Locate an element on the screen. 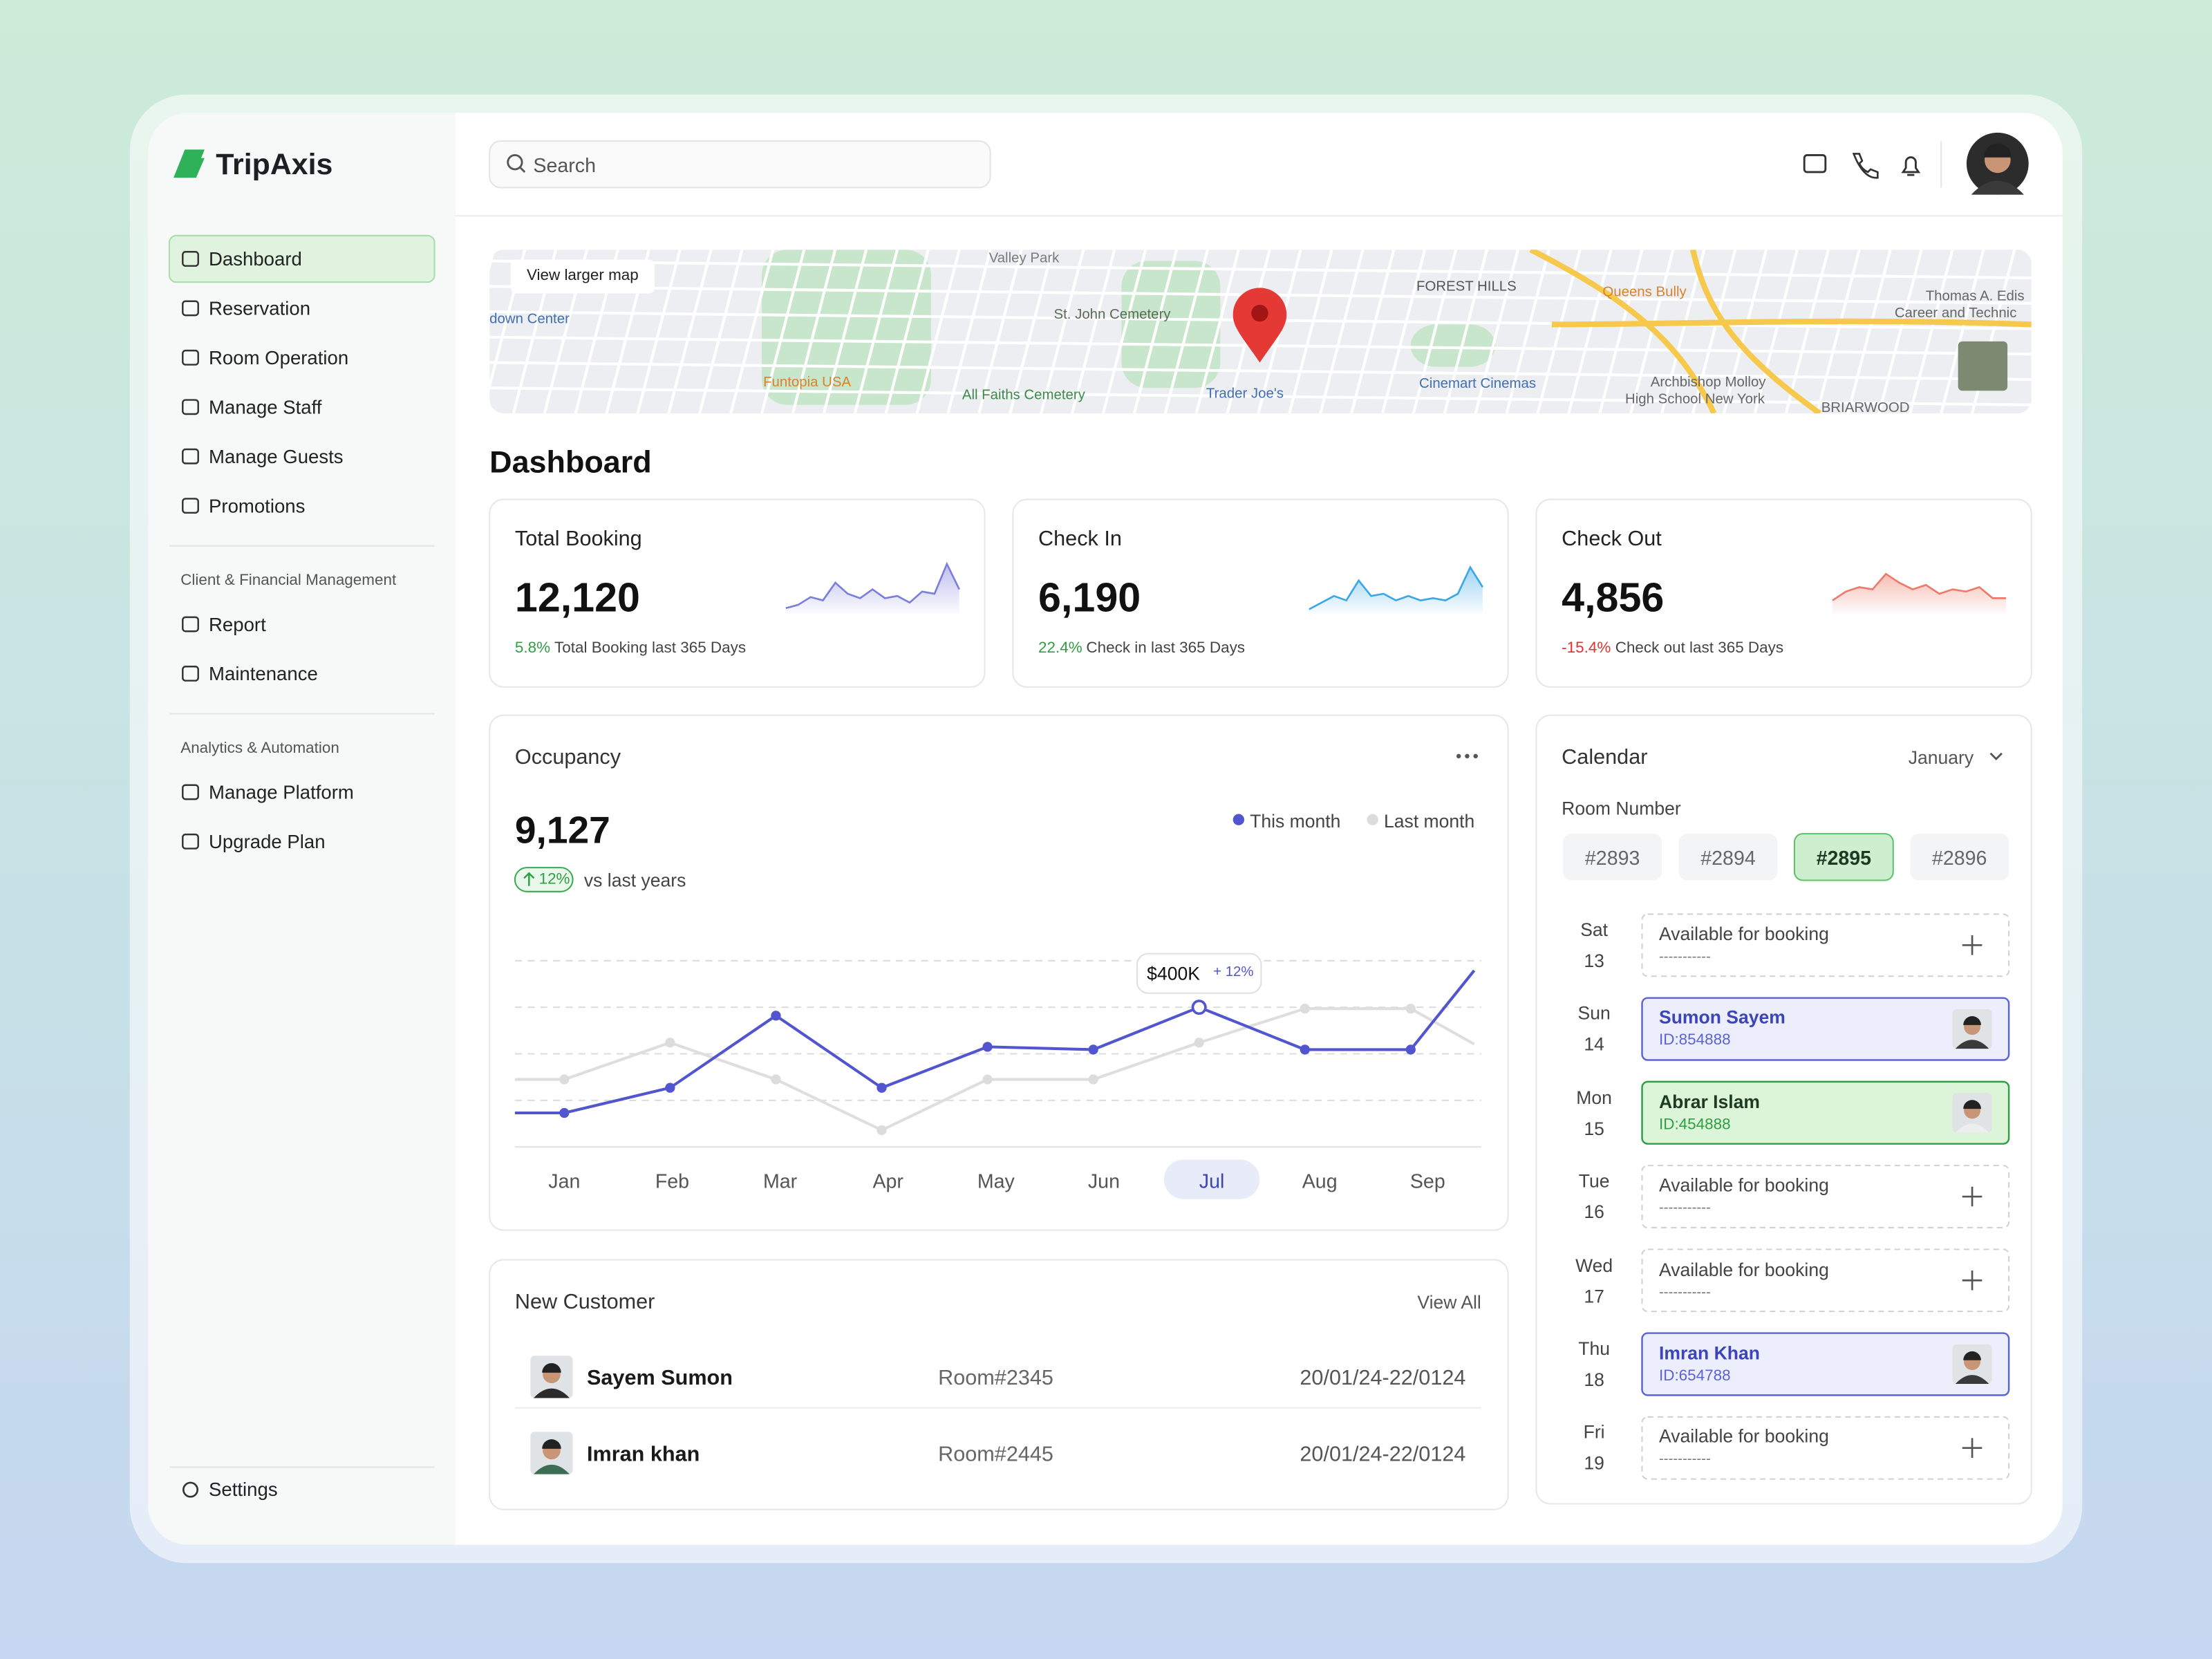  view-all: View All is located at coordinates (1449, 1302).